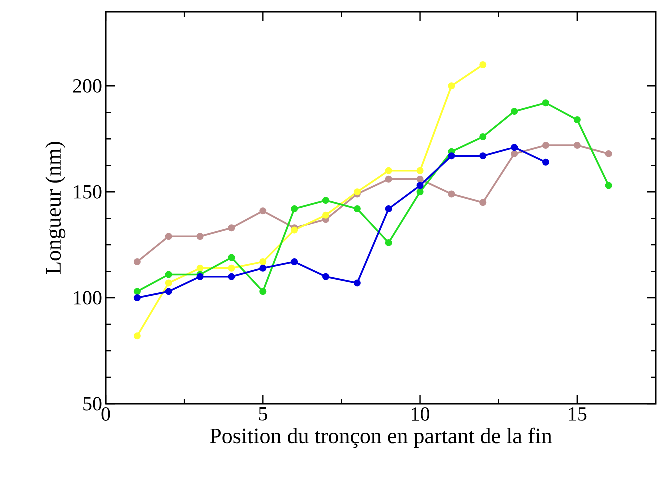  What do you see at coordinates (578, 414) in the screenshot?
I see `x-tick-label: 15` at bounding box center [578, 414].